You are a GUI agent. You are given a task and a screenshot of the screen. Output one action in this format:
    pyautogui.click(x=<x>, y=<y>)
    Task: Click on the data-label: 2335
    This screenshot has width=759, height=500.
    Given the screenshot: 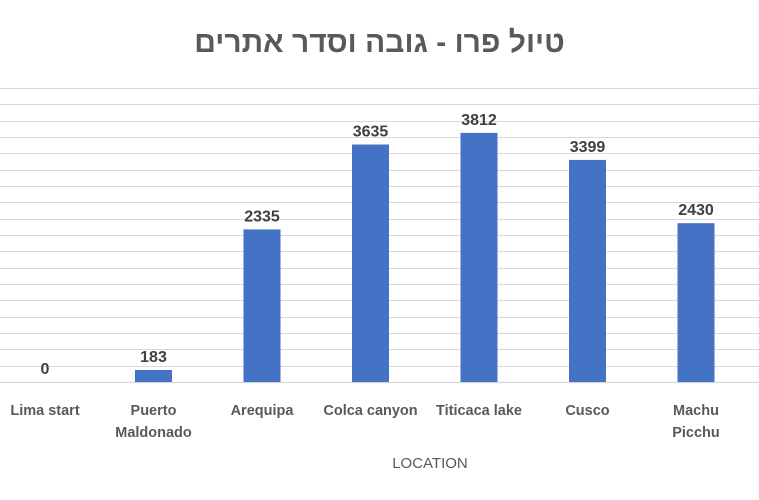 What is the action you would take?
    pyautogui.click(x=262, y=216)
    